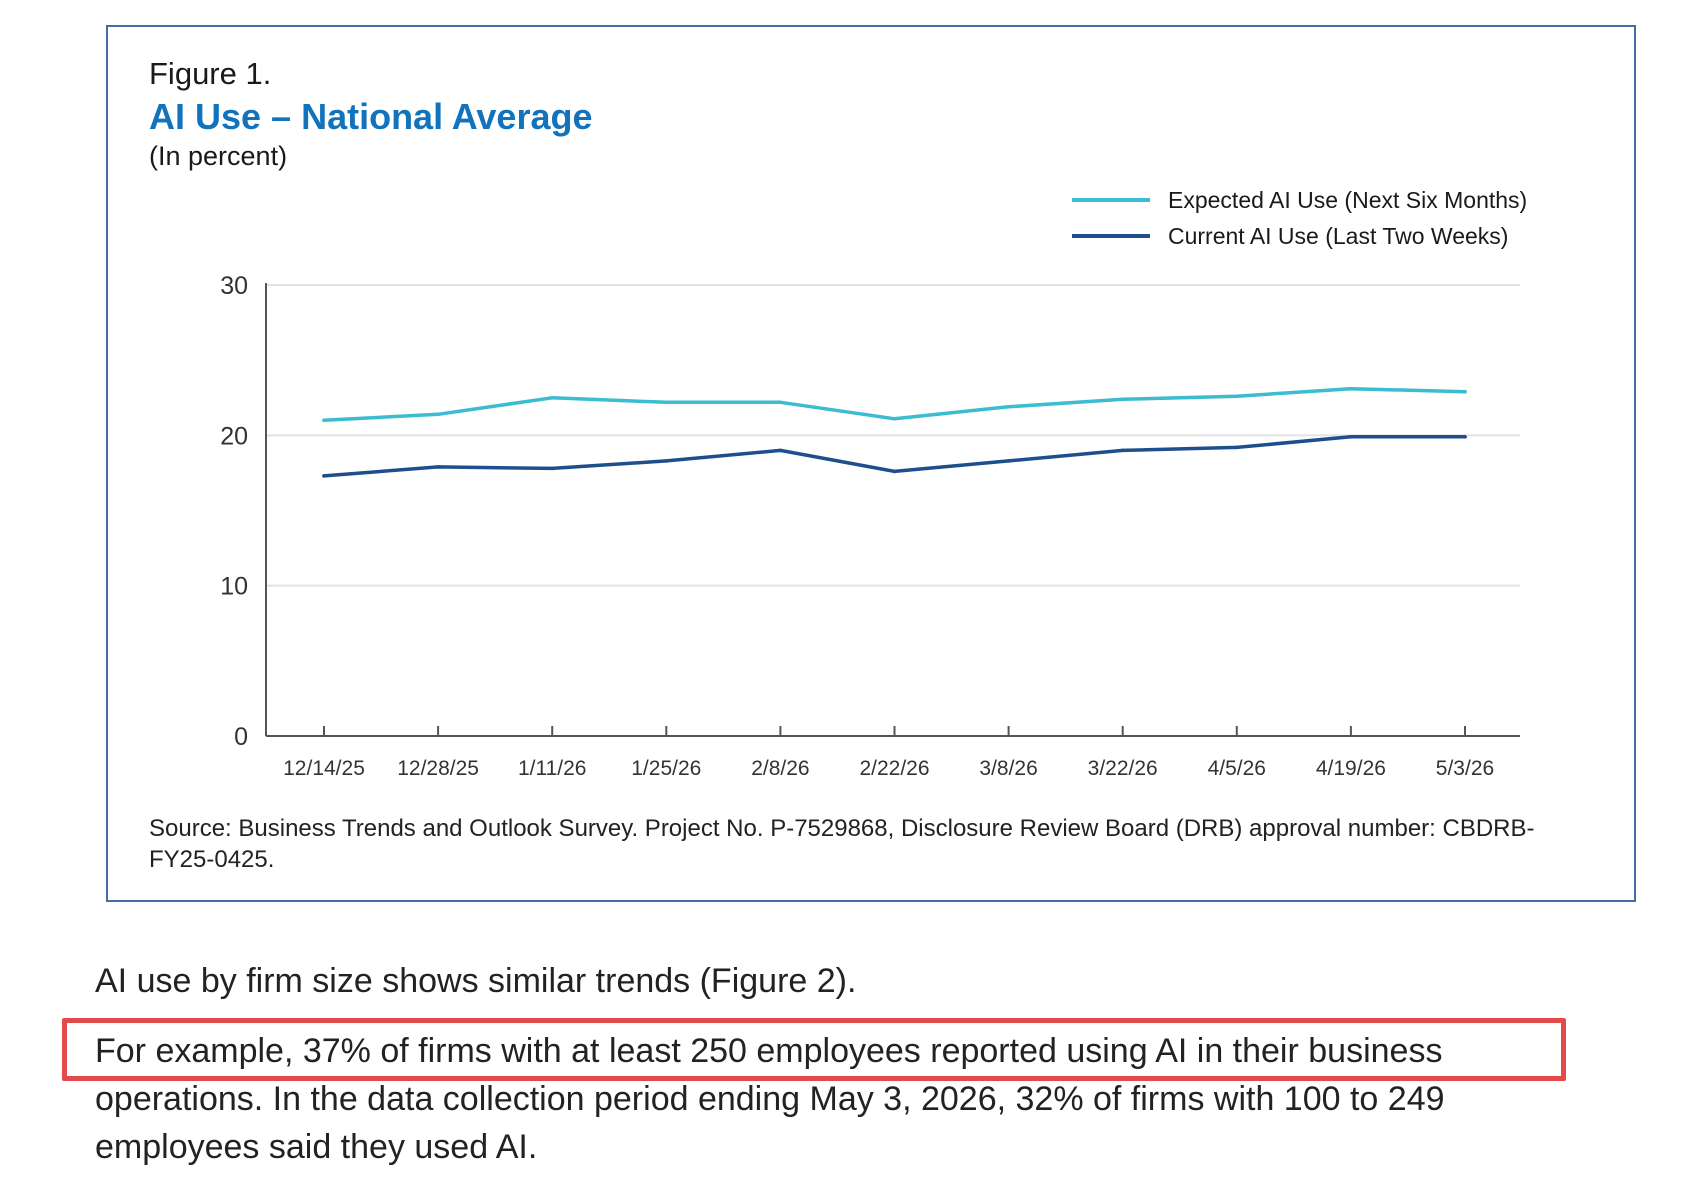  I want to click on x-tick-label-6: 3/8/26, so click(1008, 768).